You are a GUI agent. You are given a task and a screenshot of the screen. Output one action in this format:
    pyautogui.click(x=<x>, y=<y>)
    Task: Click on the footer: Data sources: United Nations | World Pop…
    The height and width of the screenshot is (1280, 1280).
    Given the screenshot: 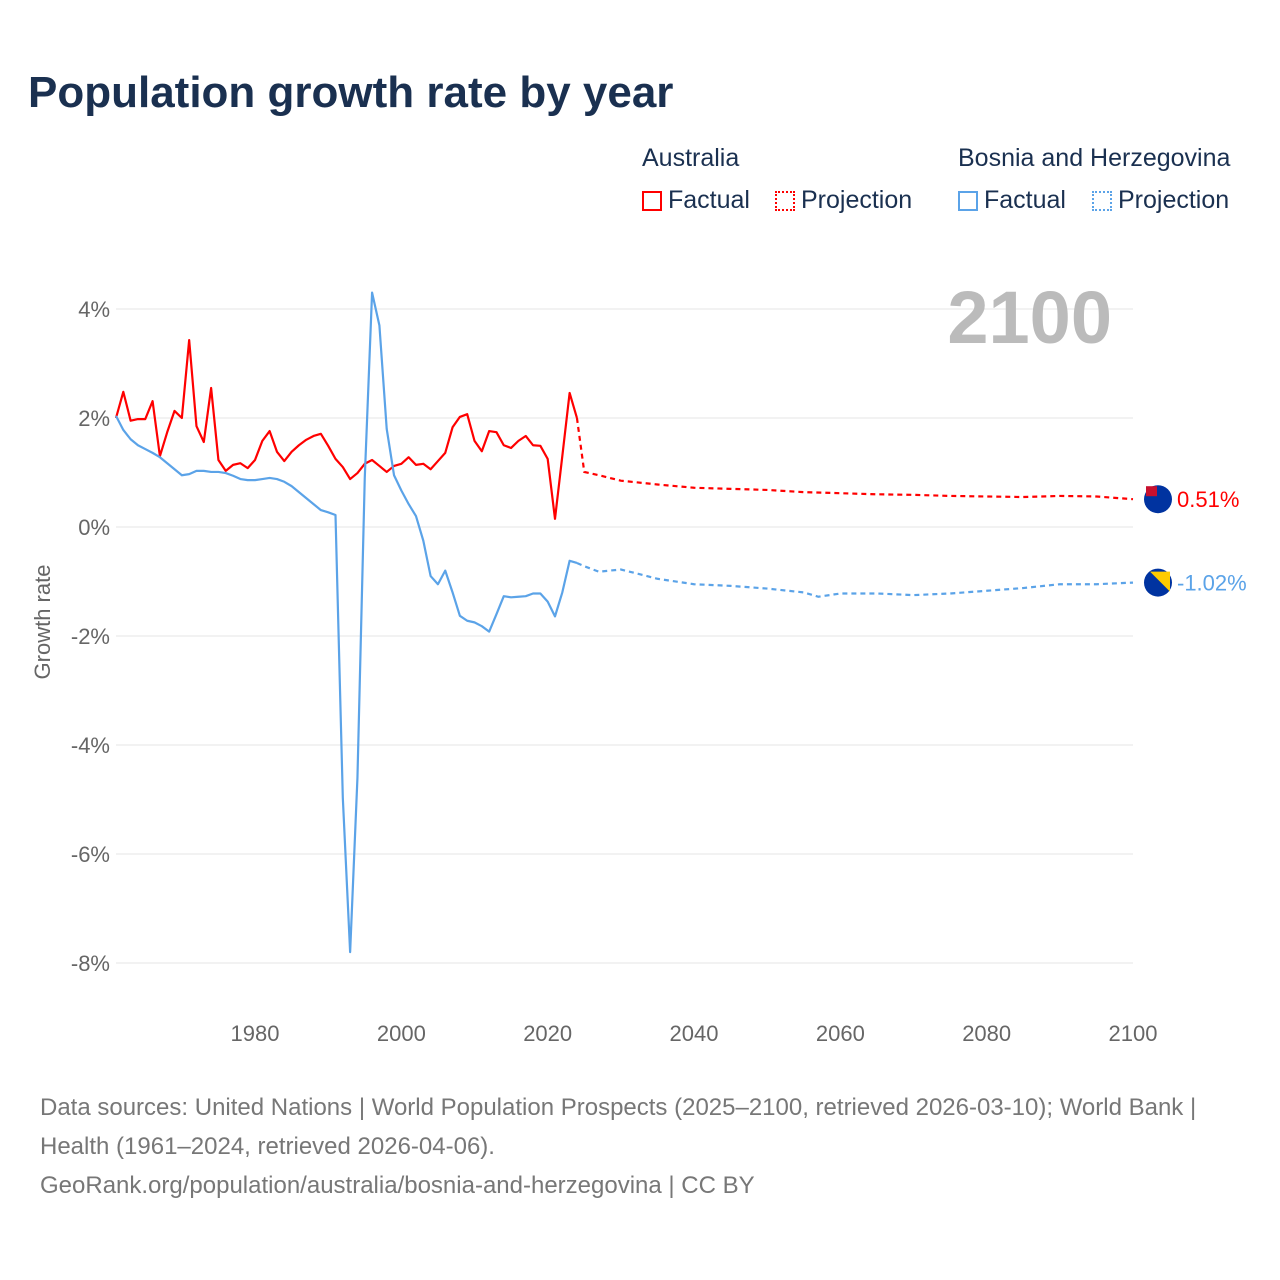 What is the action you would take?
    pyautogui.click(x=640, y=1146)
    